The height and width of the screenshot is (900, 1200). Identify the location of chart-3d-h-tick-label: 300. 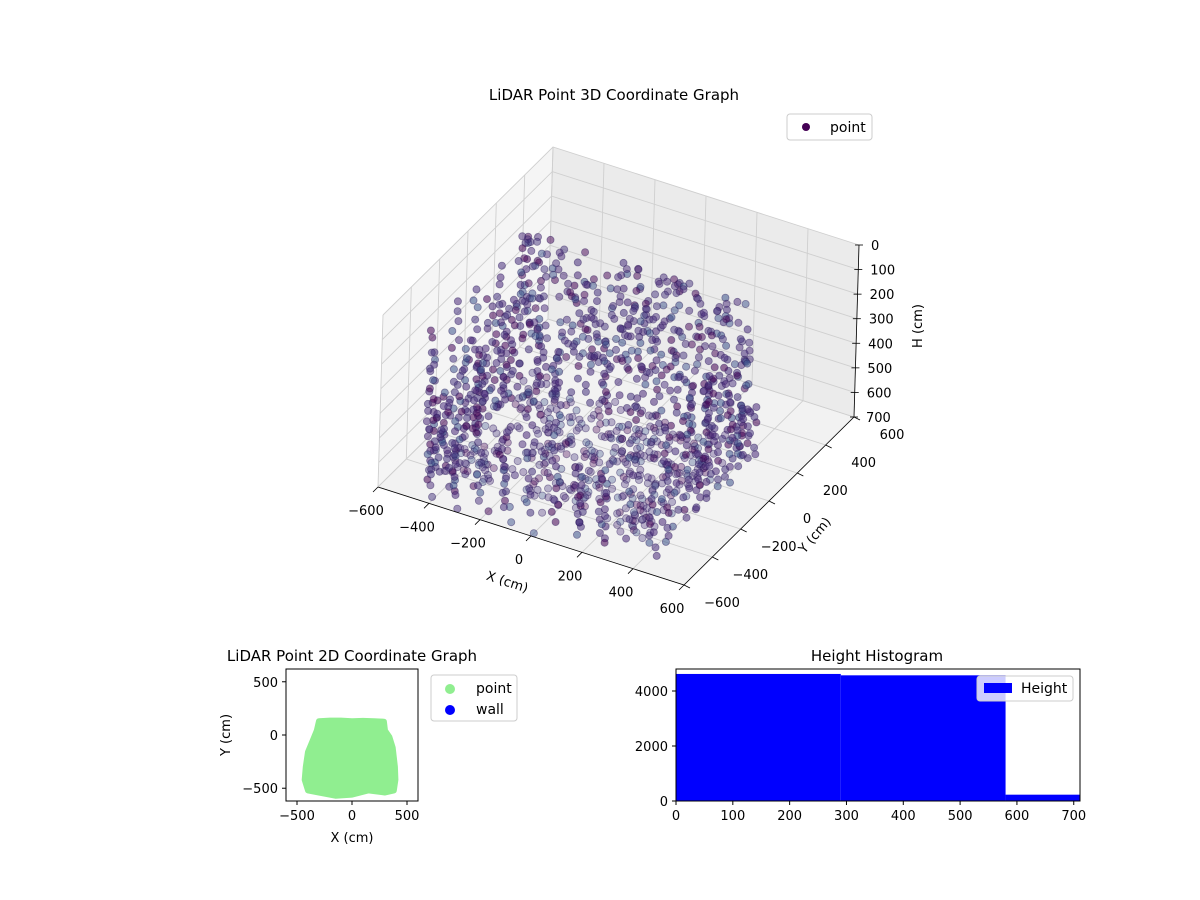
(881, 320).